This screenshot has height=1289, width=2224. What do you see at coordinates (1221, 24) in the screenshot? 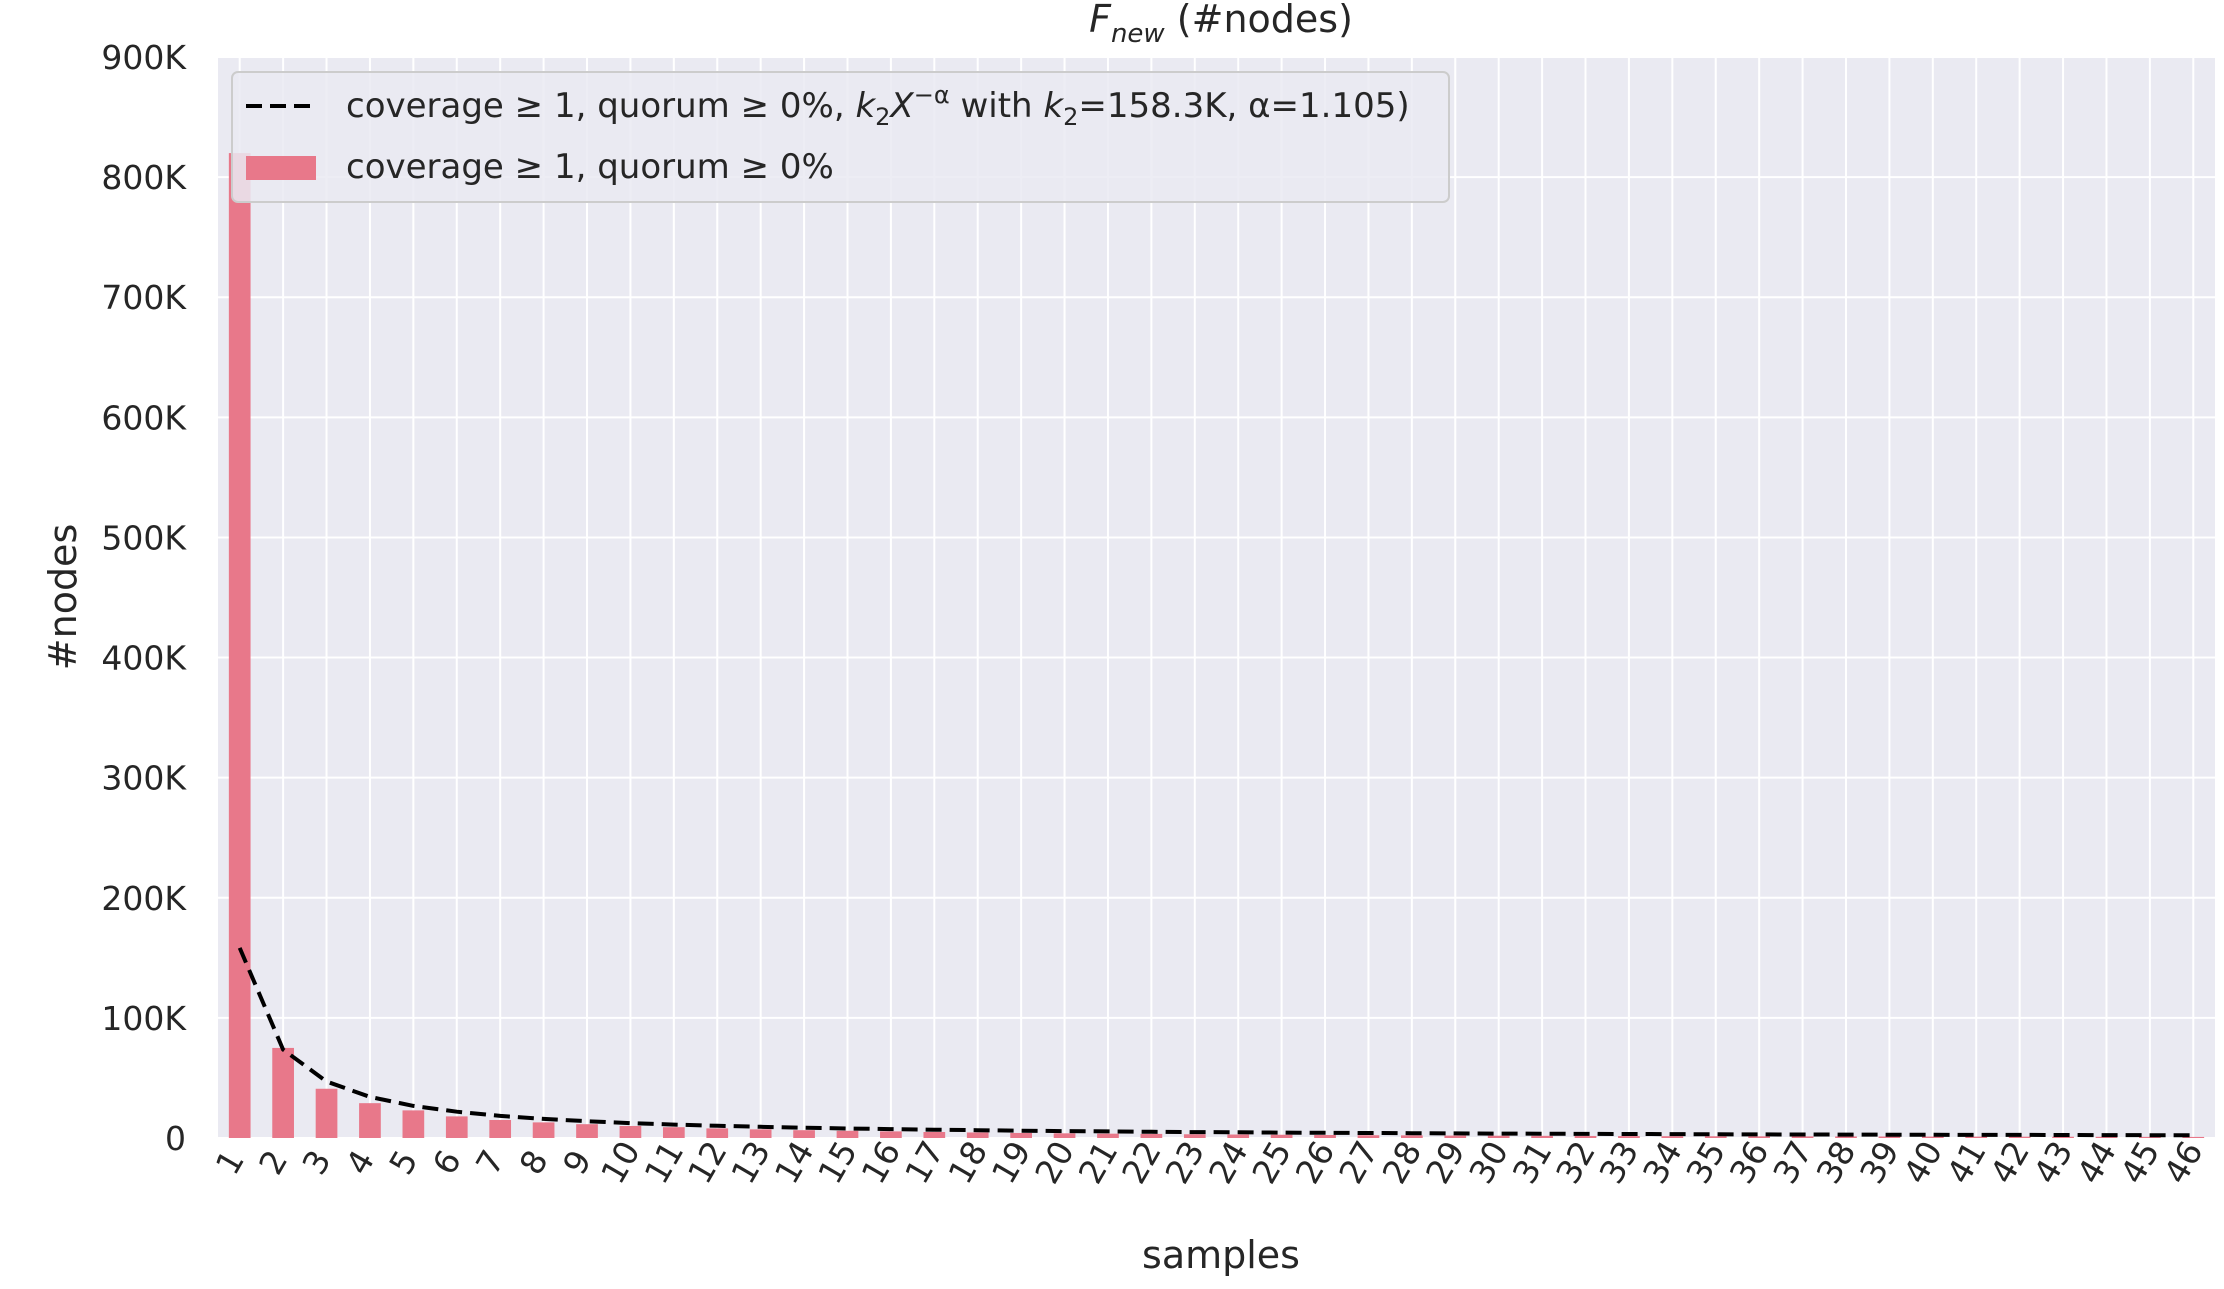
I see `chart-title: Fnew (#nodes)` at bounding box center [1221, 24].